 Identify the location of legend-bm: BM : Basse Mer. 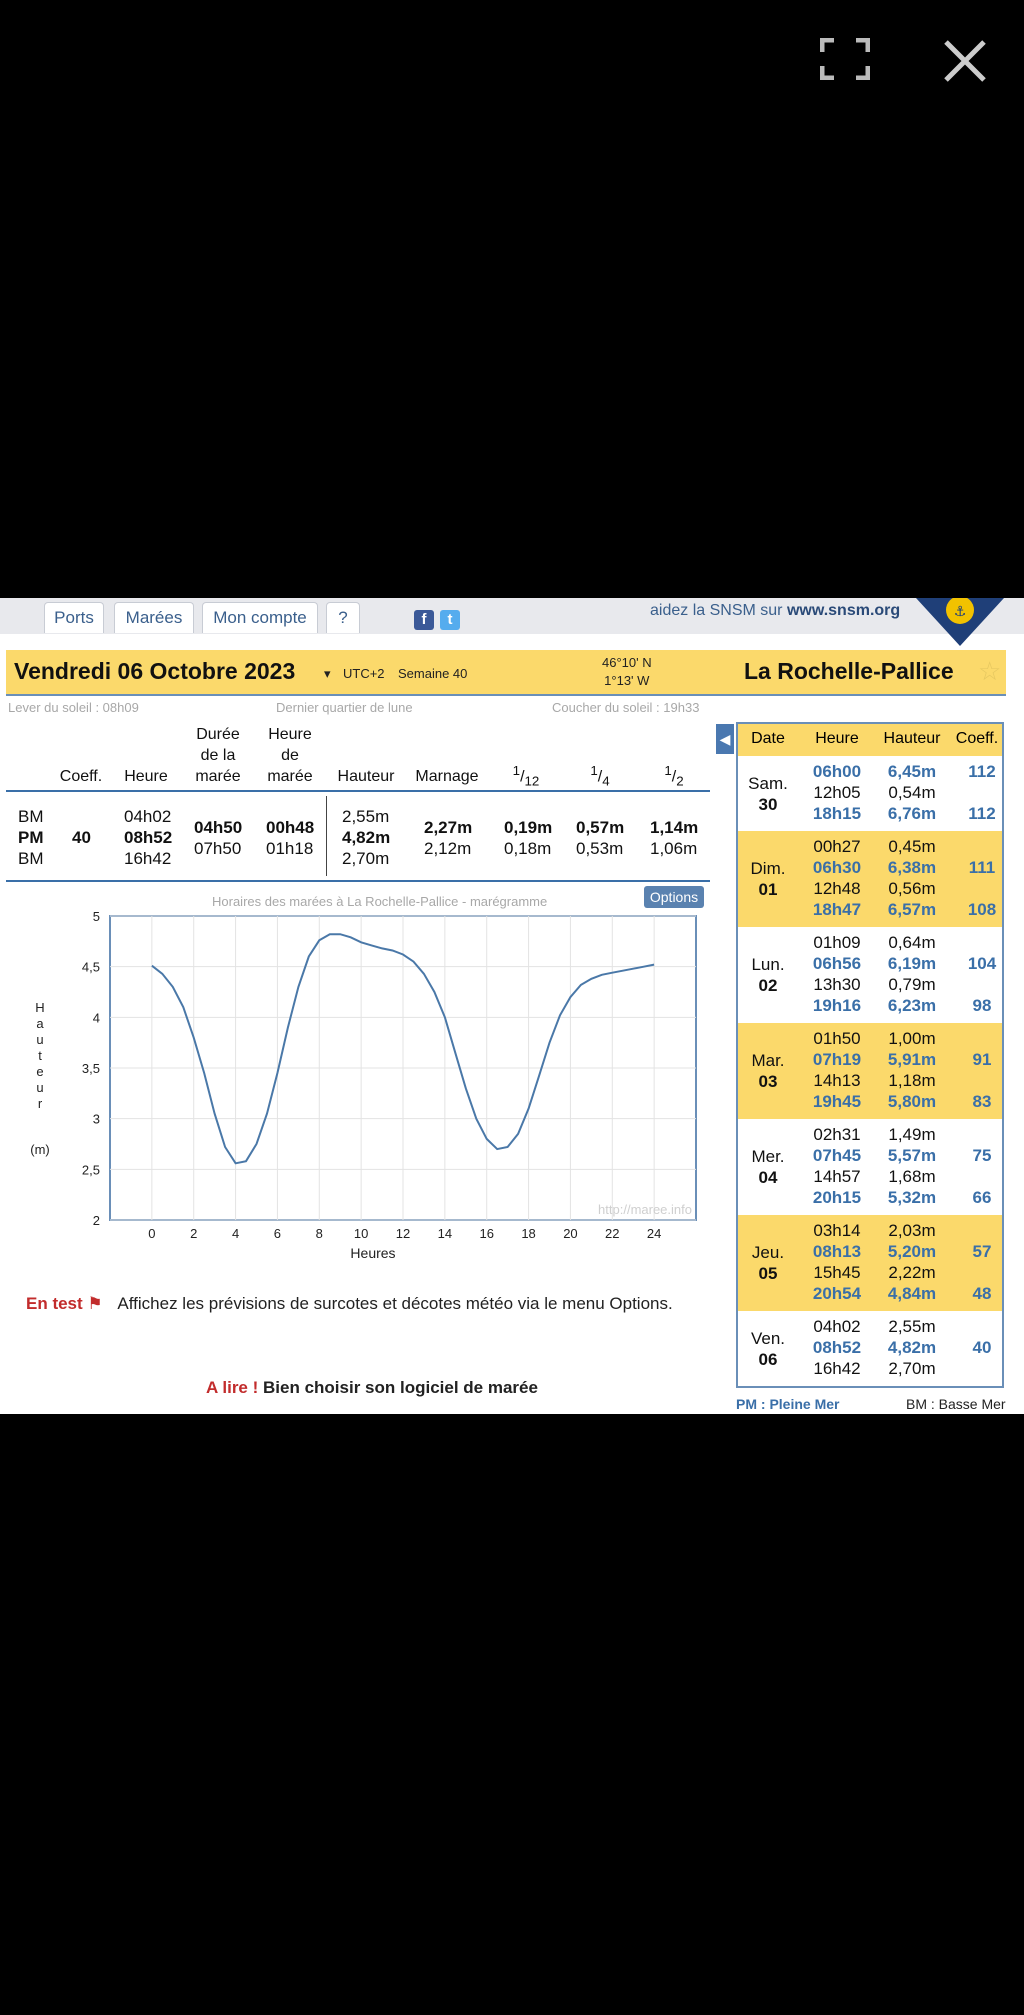
(956, 1404).